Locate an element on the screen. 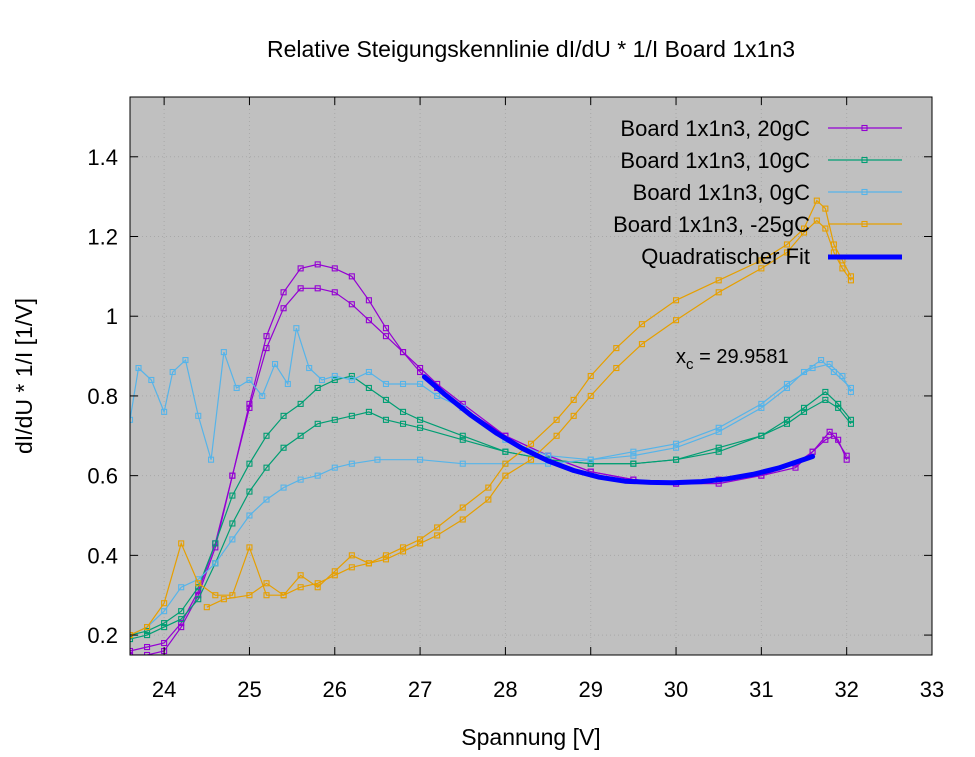 The width and height of the screenshot is (975, 757). annotation-subscript: c is located at coordinates (690, 364).